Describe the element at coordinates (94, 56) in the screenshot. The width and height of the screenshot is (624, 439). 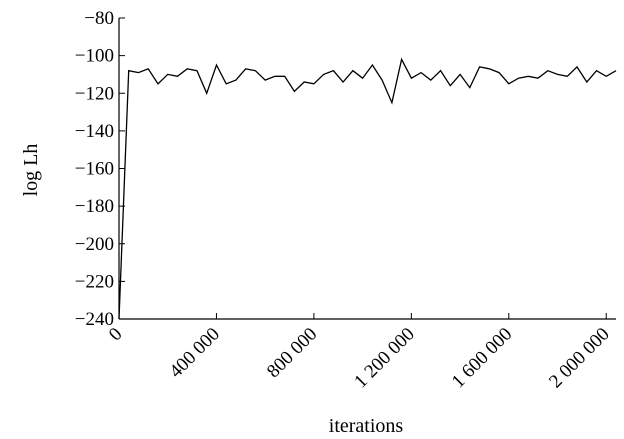
I see `y-tick-label: −100` at that location.